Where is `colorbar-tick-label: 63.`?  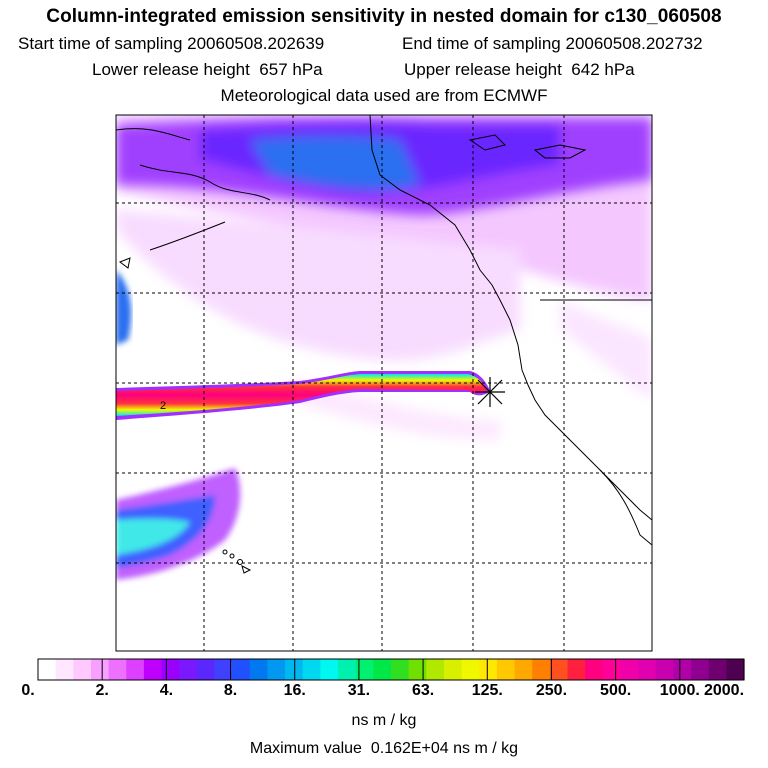 colorbar-tick-label: 63. is located at coordinates (423, 690).